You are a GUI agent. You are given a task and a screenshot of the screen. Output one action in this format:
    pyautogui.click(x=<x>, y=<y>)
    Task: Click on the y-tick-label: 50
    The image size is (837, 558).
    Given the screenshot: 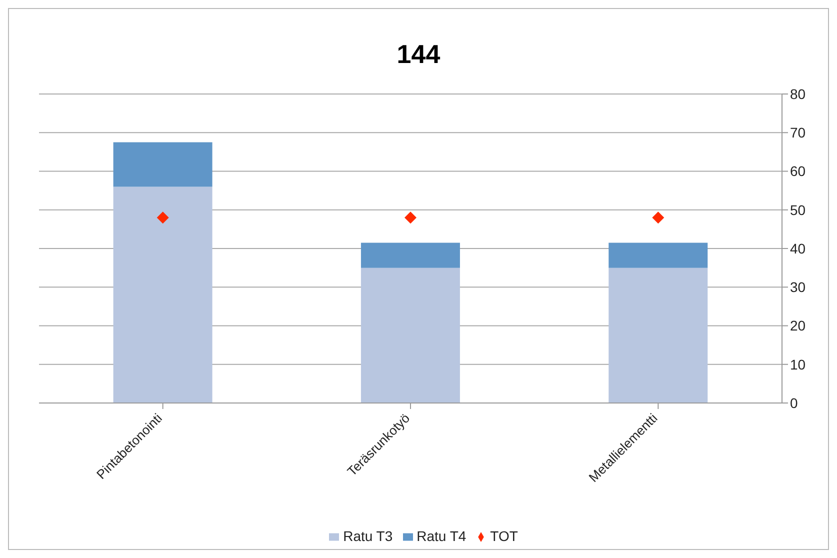 What is the action you would take?
    pyautogui.click(x=798, y=210)
    